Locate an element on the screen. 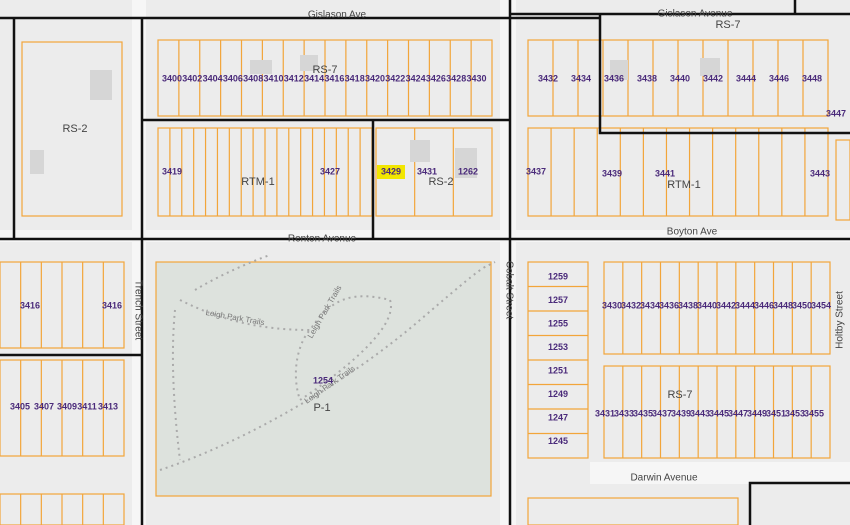 Image resolution: width=850 pixels, height=525 pixels. address-label: 3447 is located at coordinates (836, 113).